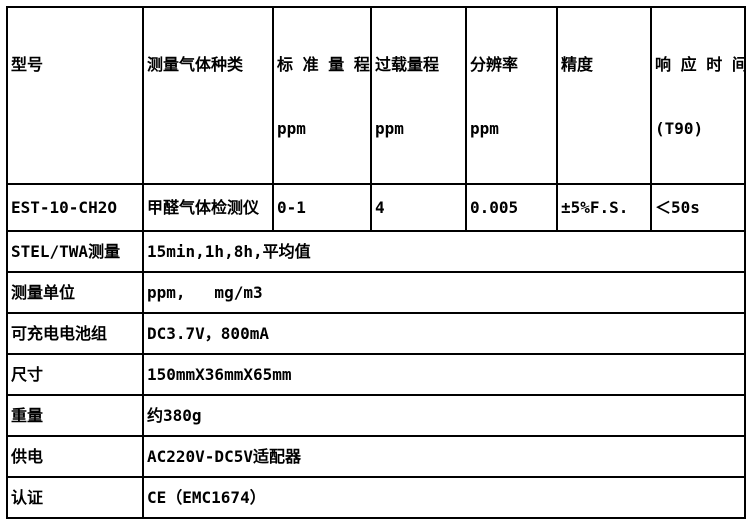 The image size is (750, 519). What do you see at coordinates (322, 207) in the screenshot?
I see `cell-standard-range-value: 0-1` at bounding box center [322, 207].